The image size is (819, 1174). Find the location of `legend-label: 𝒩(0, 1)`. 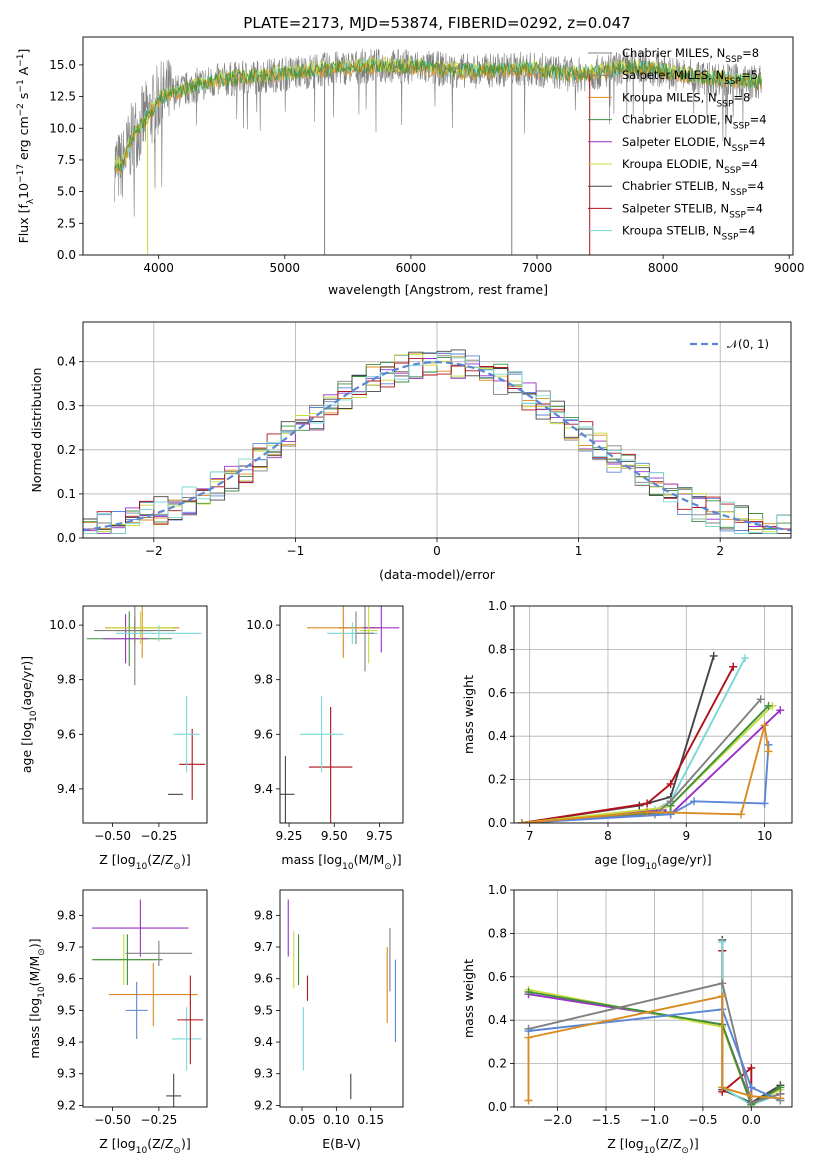

legend-label: 𝒩(0, 1) is located at coordinates (748, 344).